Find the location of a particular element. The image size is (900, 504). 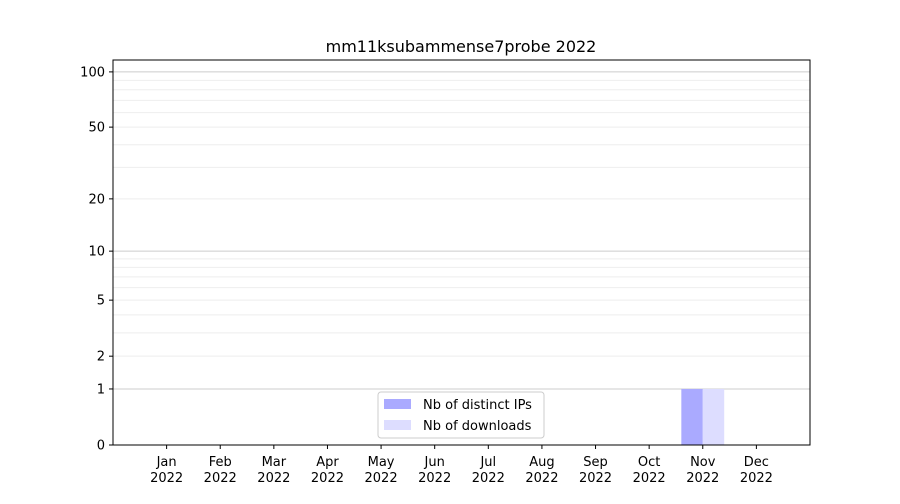

legend-label-ips: Nb of distinct IPs is located at coordinates (477, 405).